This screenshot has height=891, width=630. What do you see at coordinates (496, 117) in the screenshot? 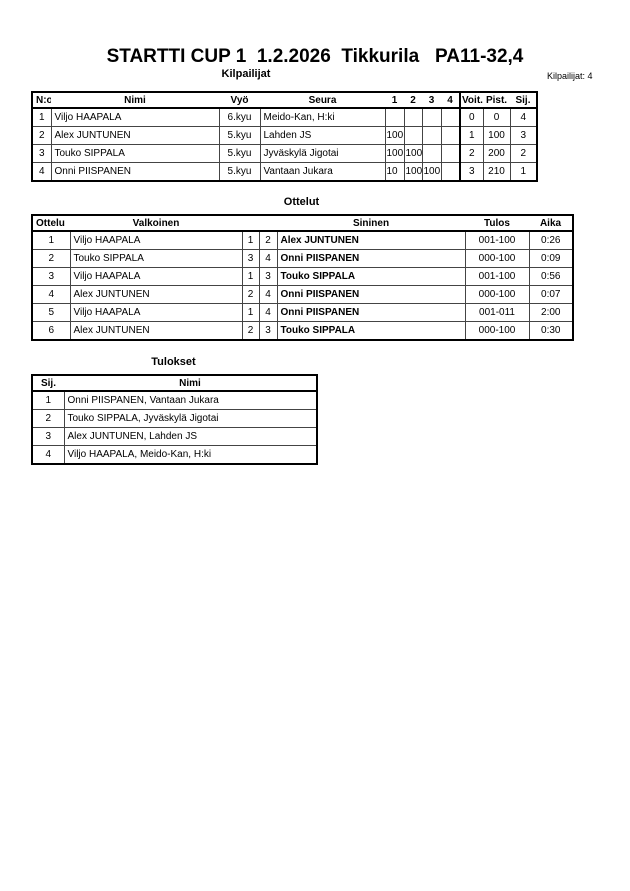
I see `competitor-points: 0` at bounding box center [496, 117].